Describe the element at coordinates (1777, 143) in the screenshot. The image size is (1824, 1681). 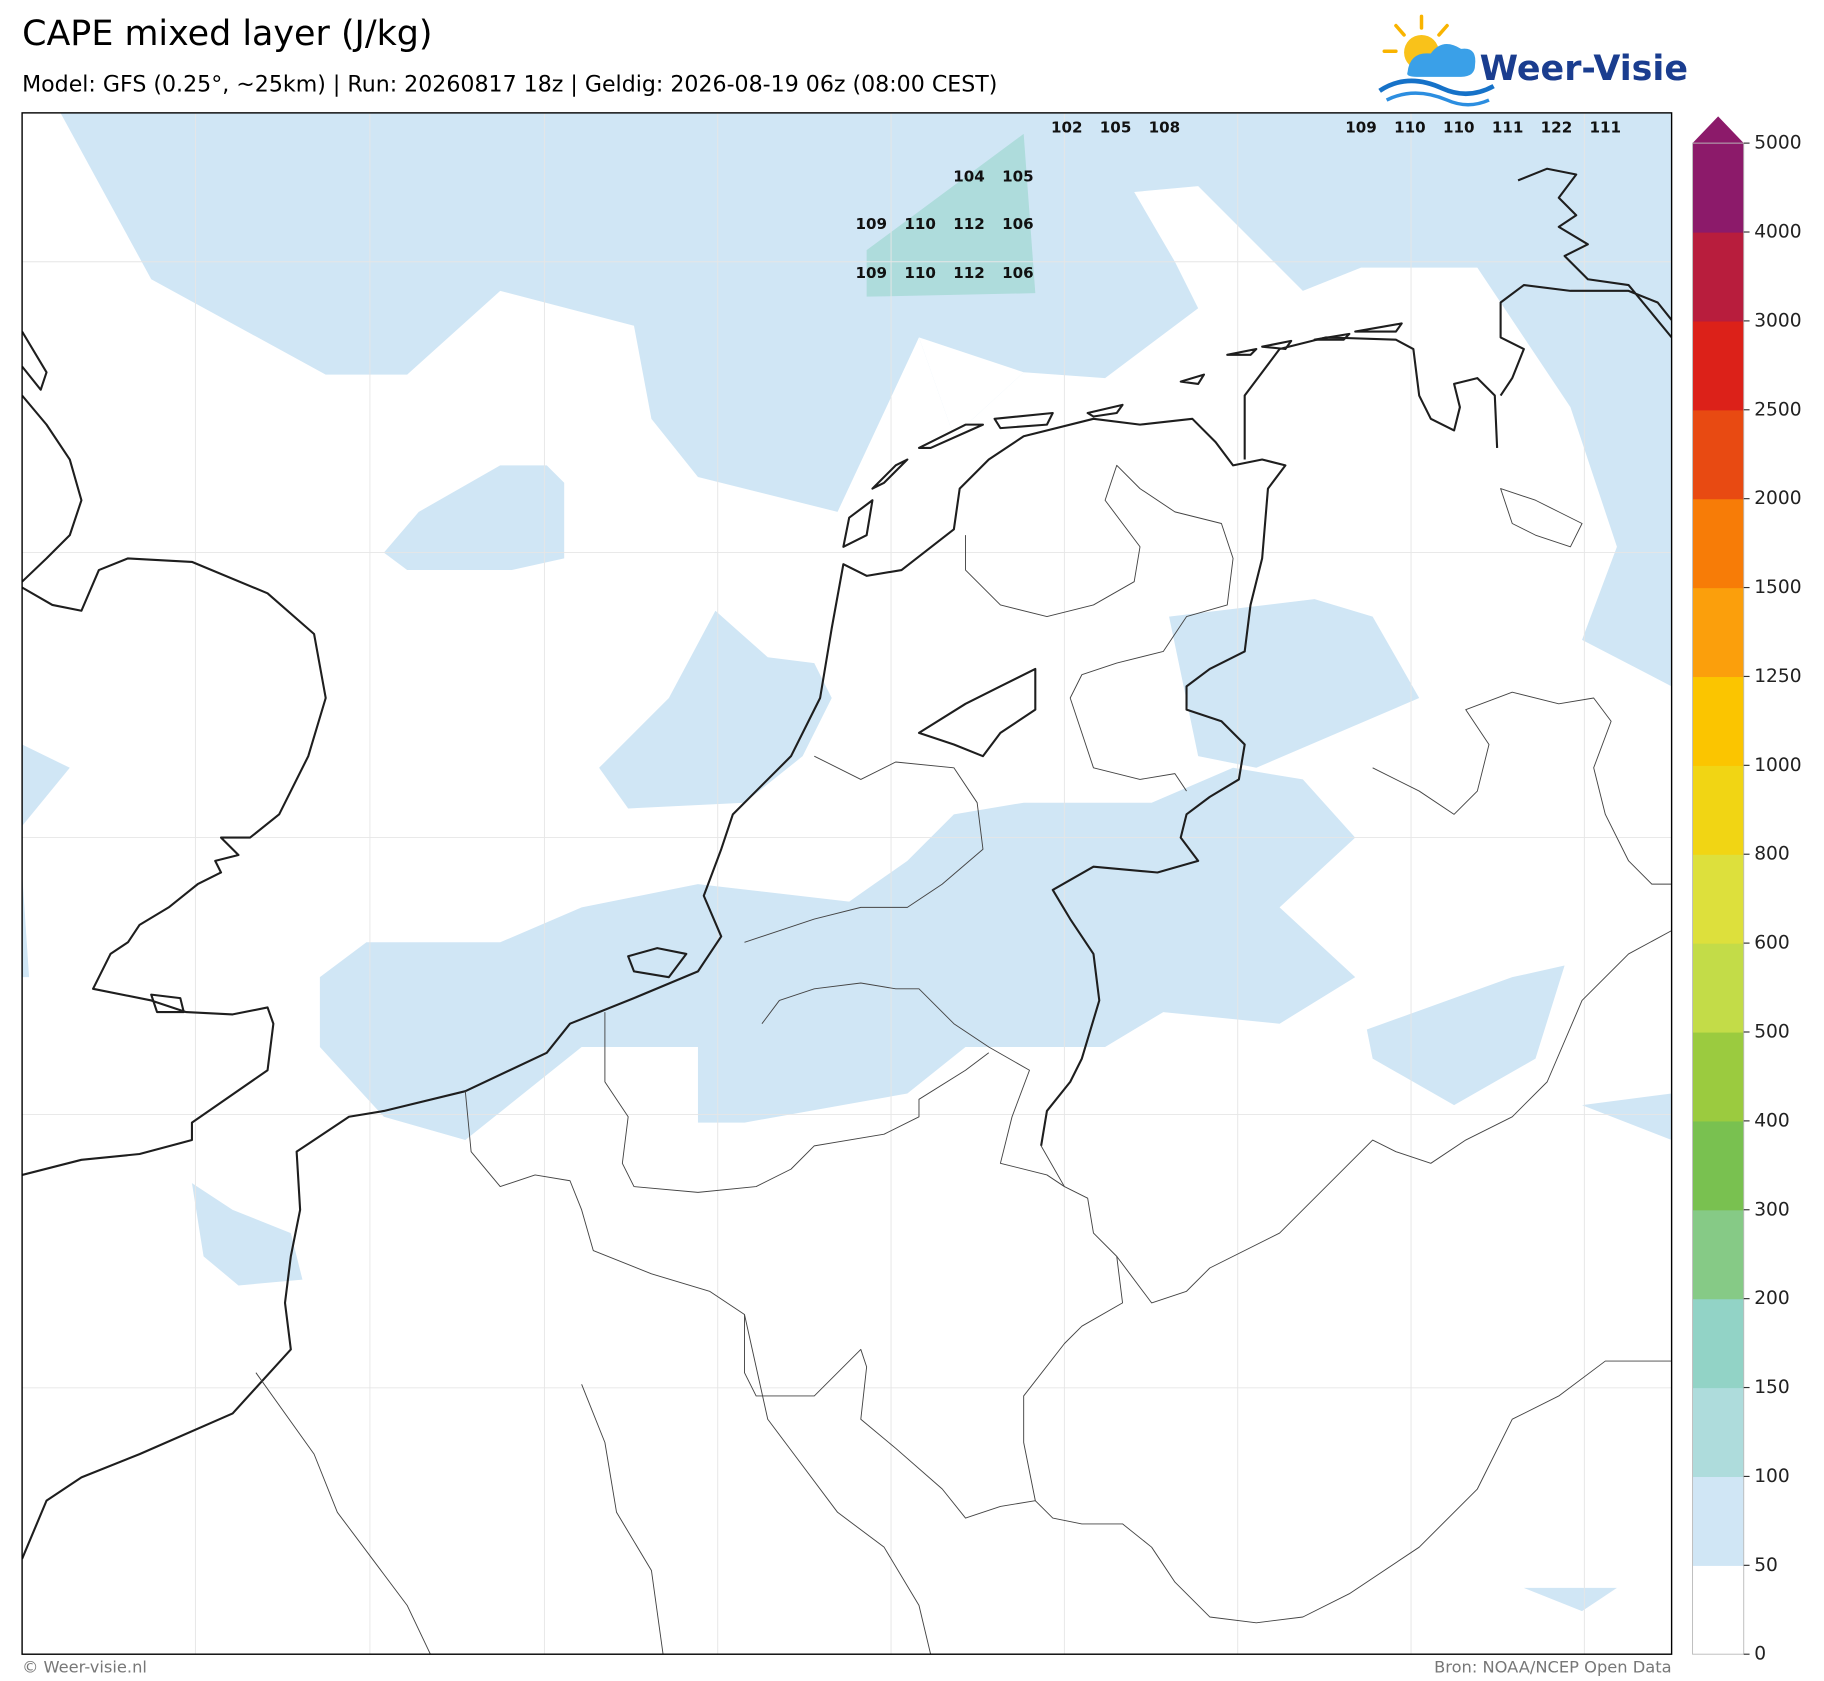
I see `colorbar-tick-label: 5000` at that location.